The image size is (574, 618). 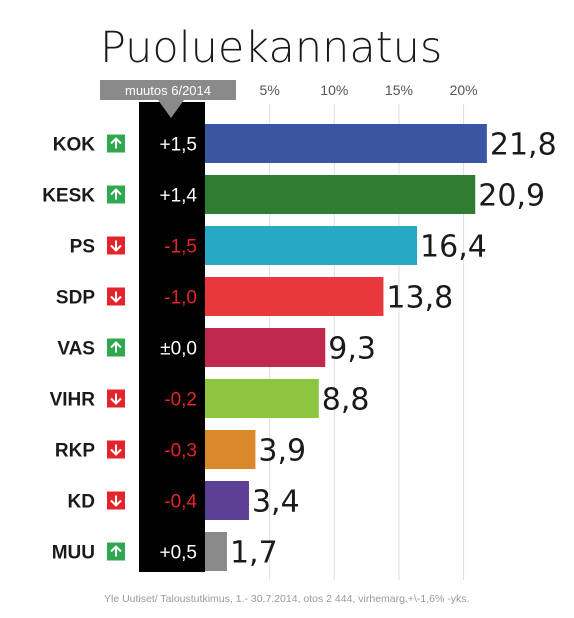 What do you see at coordinates (276, 502) in the screenshot?
I see `value-label: 3,4` at bounding box center [276, 502].